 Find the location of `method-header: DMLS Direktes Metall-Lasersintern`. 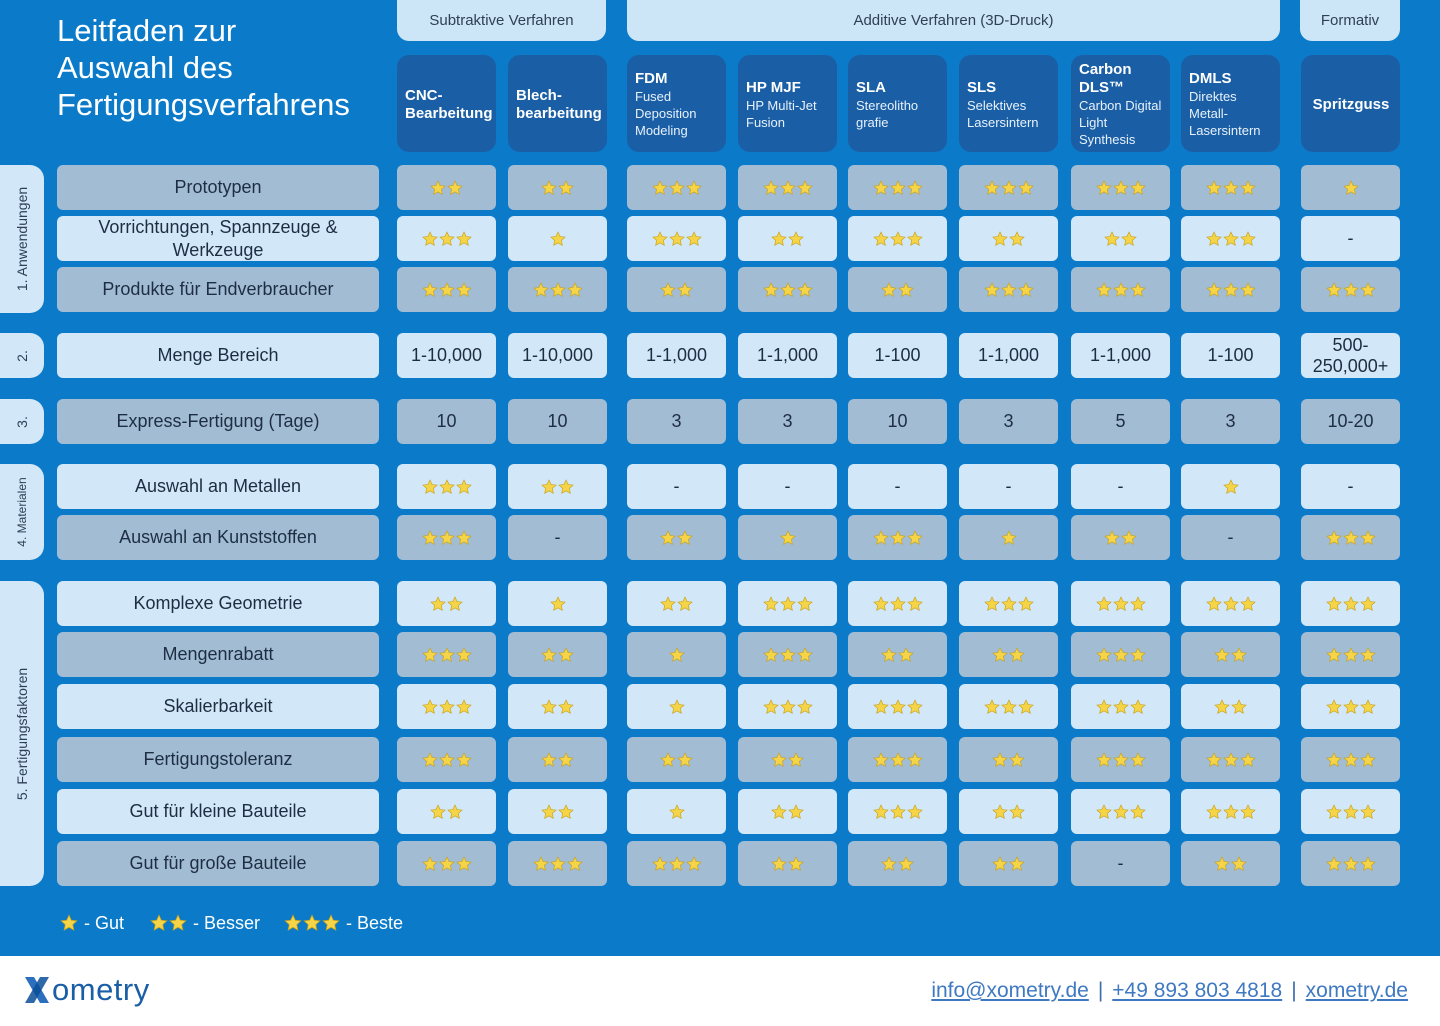

method-header: DMLS Direktes Metall-Lasersintern is located at coordinates (1230, 103).